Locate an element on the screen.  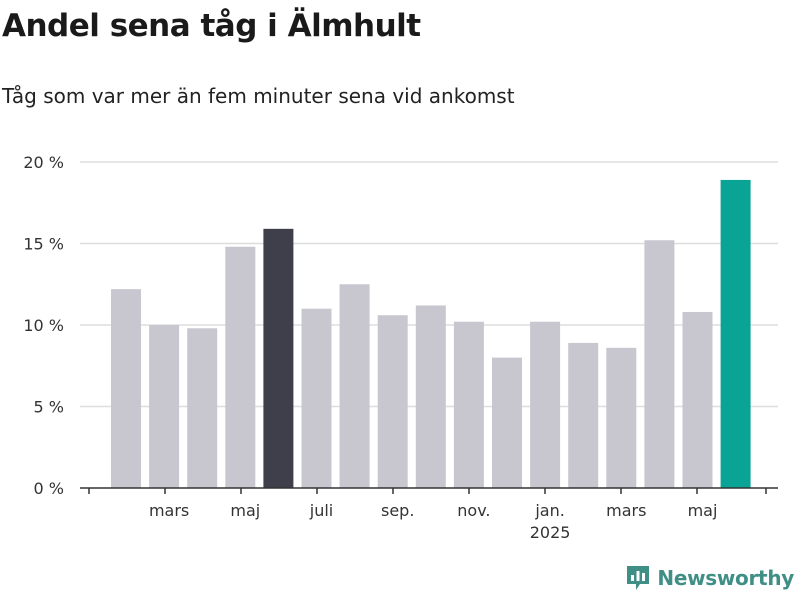
bar-chart-logo-icon is located at coordinates (638, 578).